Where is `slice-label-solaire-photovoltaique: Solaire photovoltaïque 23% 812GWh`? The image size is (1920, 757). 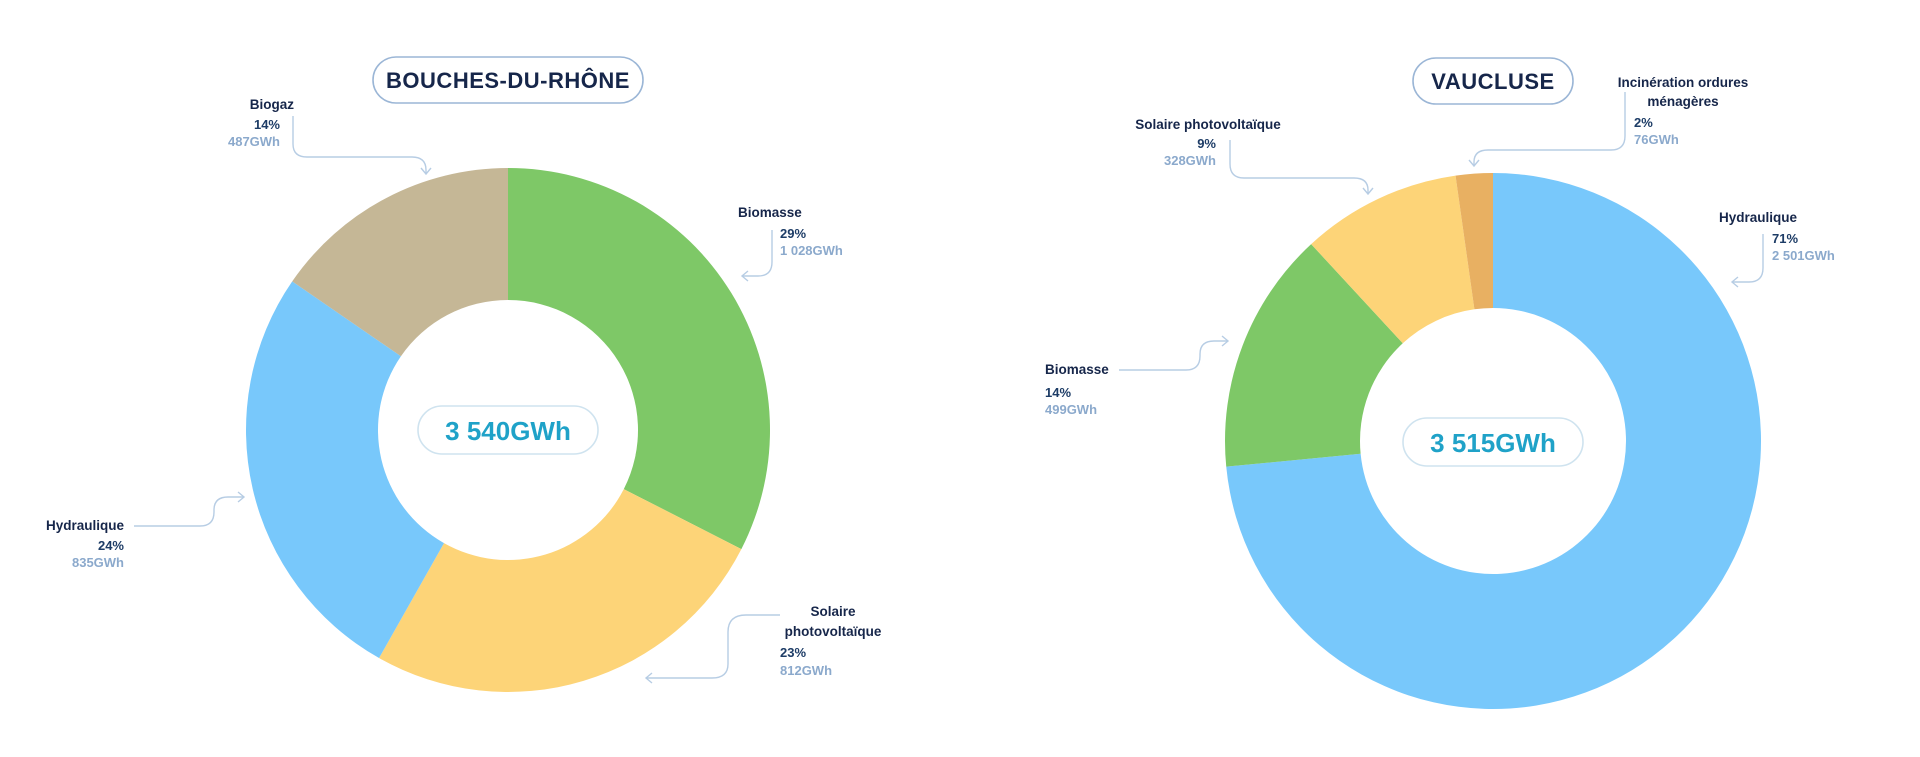 slice-label-solaire-photovoltaique: Solaire photovoltaïque 23% 812GWh is located at coordinates (763, 644).